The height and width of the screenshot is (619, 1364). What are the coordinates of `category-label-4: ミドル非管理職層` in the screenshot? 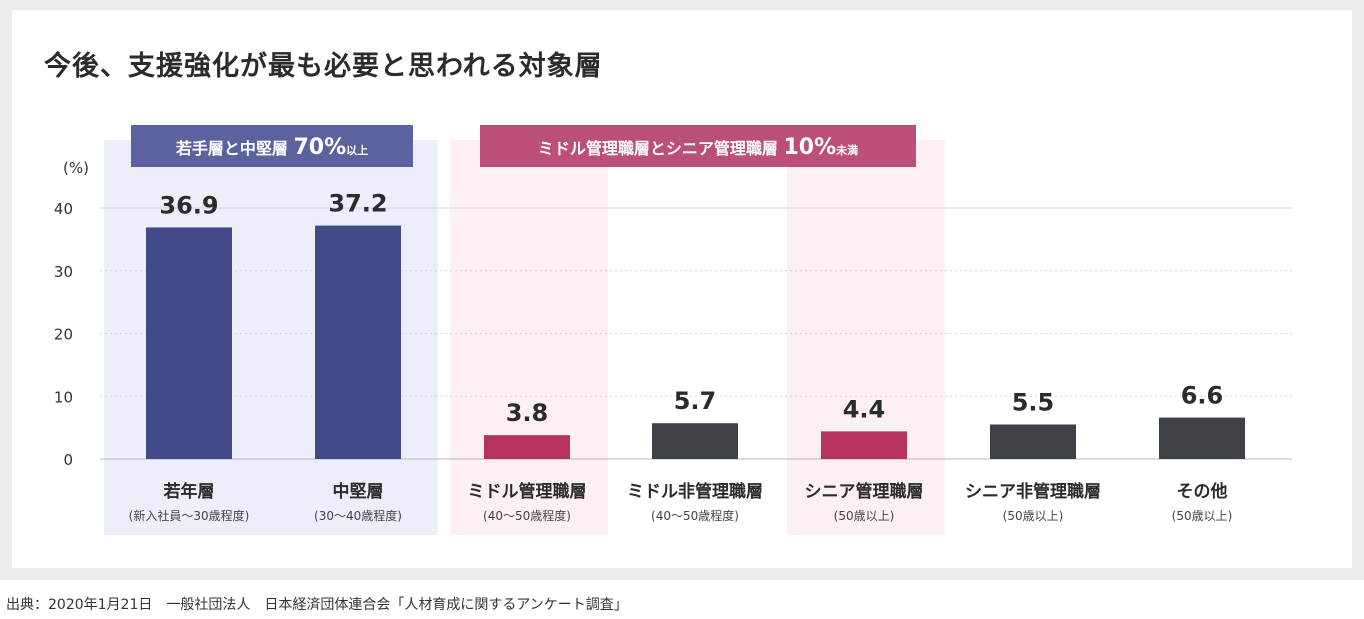 It's located at (695, 491).